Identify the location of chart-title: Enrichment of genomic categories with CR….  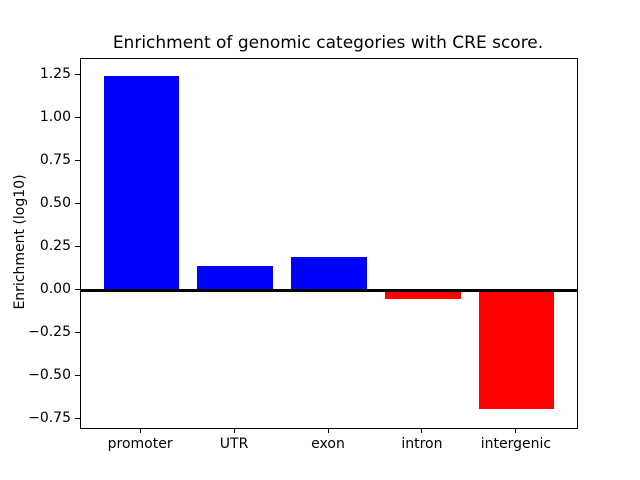
(328, 43).